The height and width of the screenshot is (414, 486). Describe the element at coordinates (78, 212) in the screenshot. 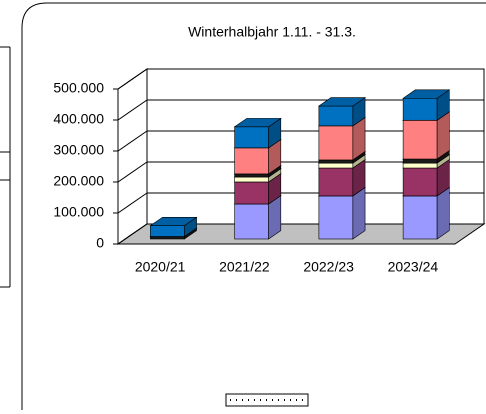

I see `y-tick-label: 100.000` at that location.